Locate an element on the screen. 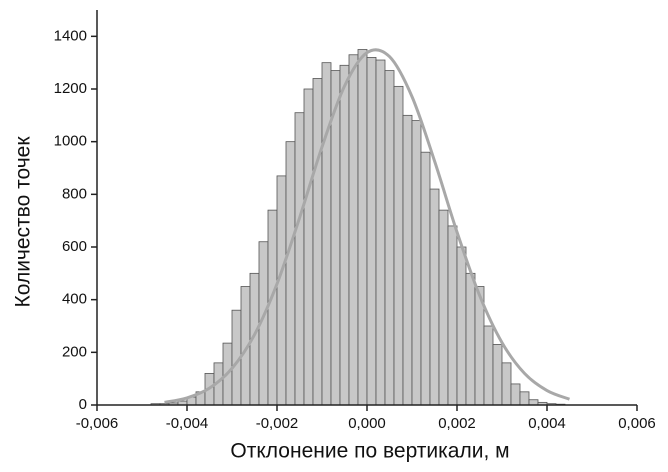  y-tick-label: 800 is located at coordinates (74, 193).